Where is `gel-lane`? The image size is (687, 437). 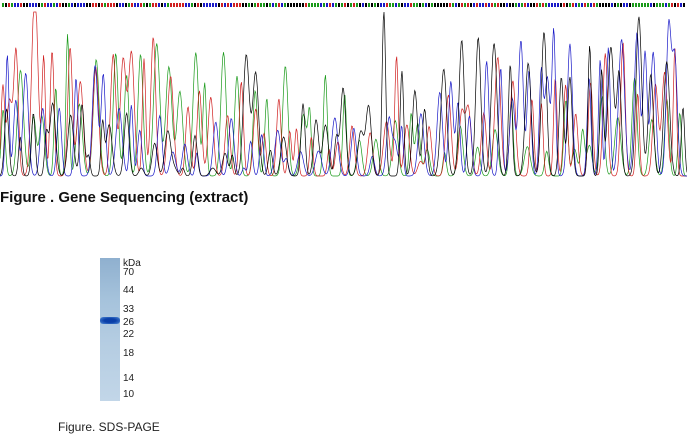
gel-lane is located at coordinates (110, 329).